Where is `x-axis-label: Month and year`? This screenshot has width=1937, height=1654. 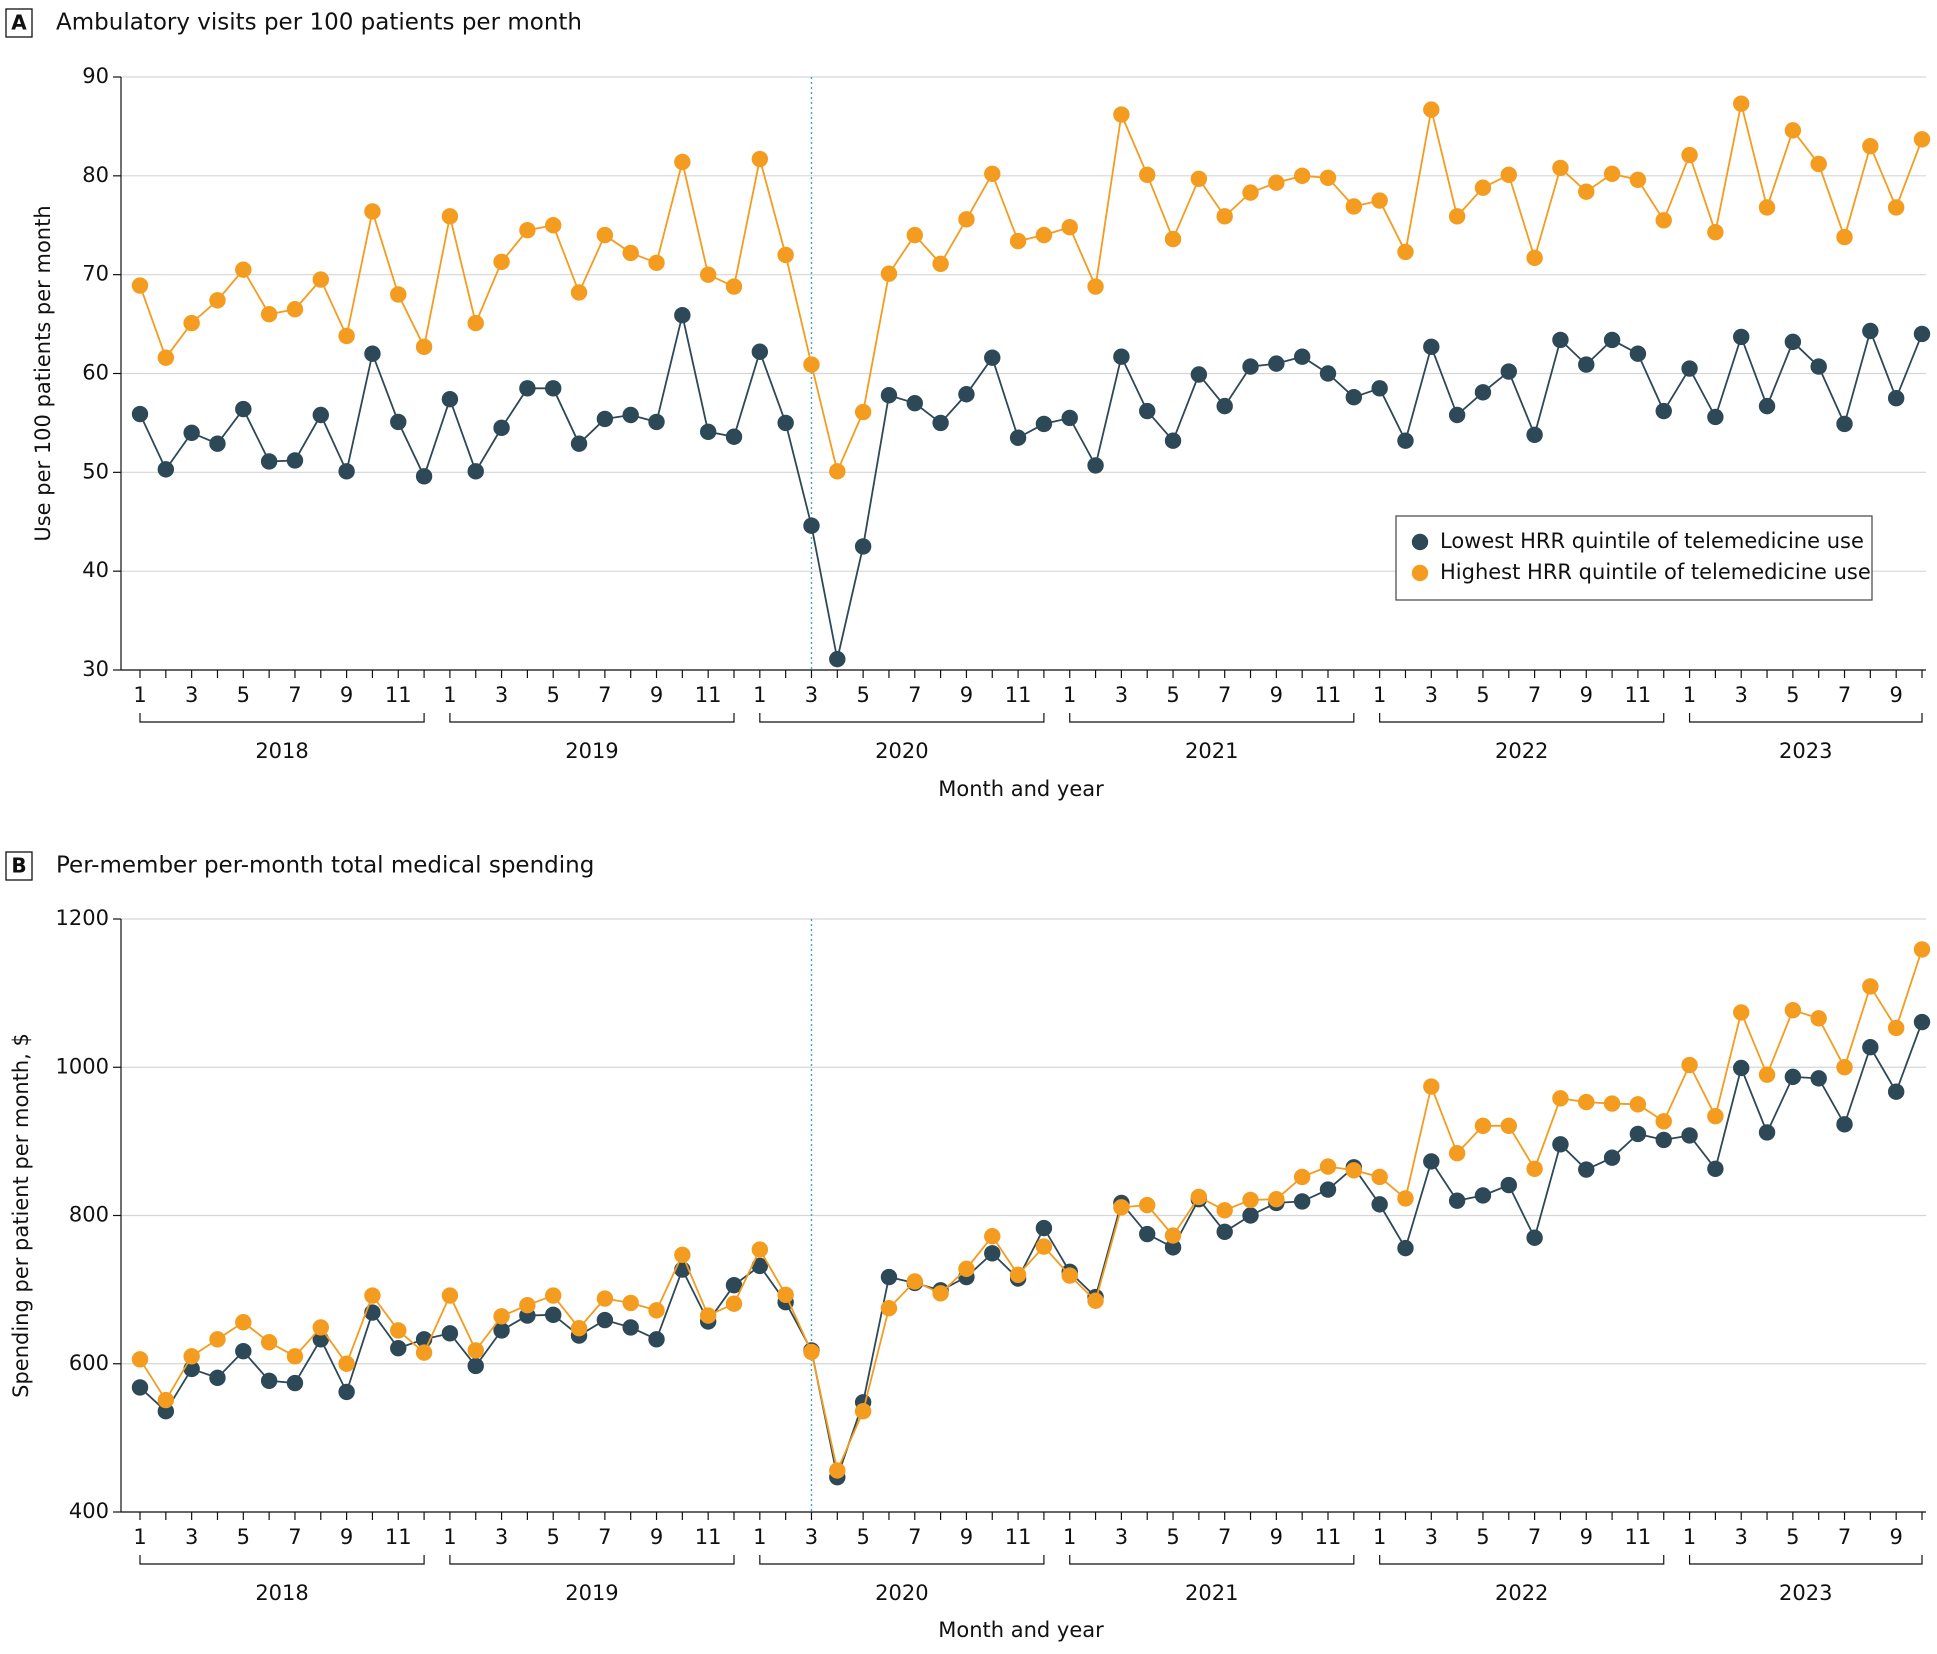 x-axis-label: Month and year is located at coordinates (1021, 1630).